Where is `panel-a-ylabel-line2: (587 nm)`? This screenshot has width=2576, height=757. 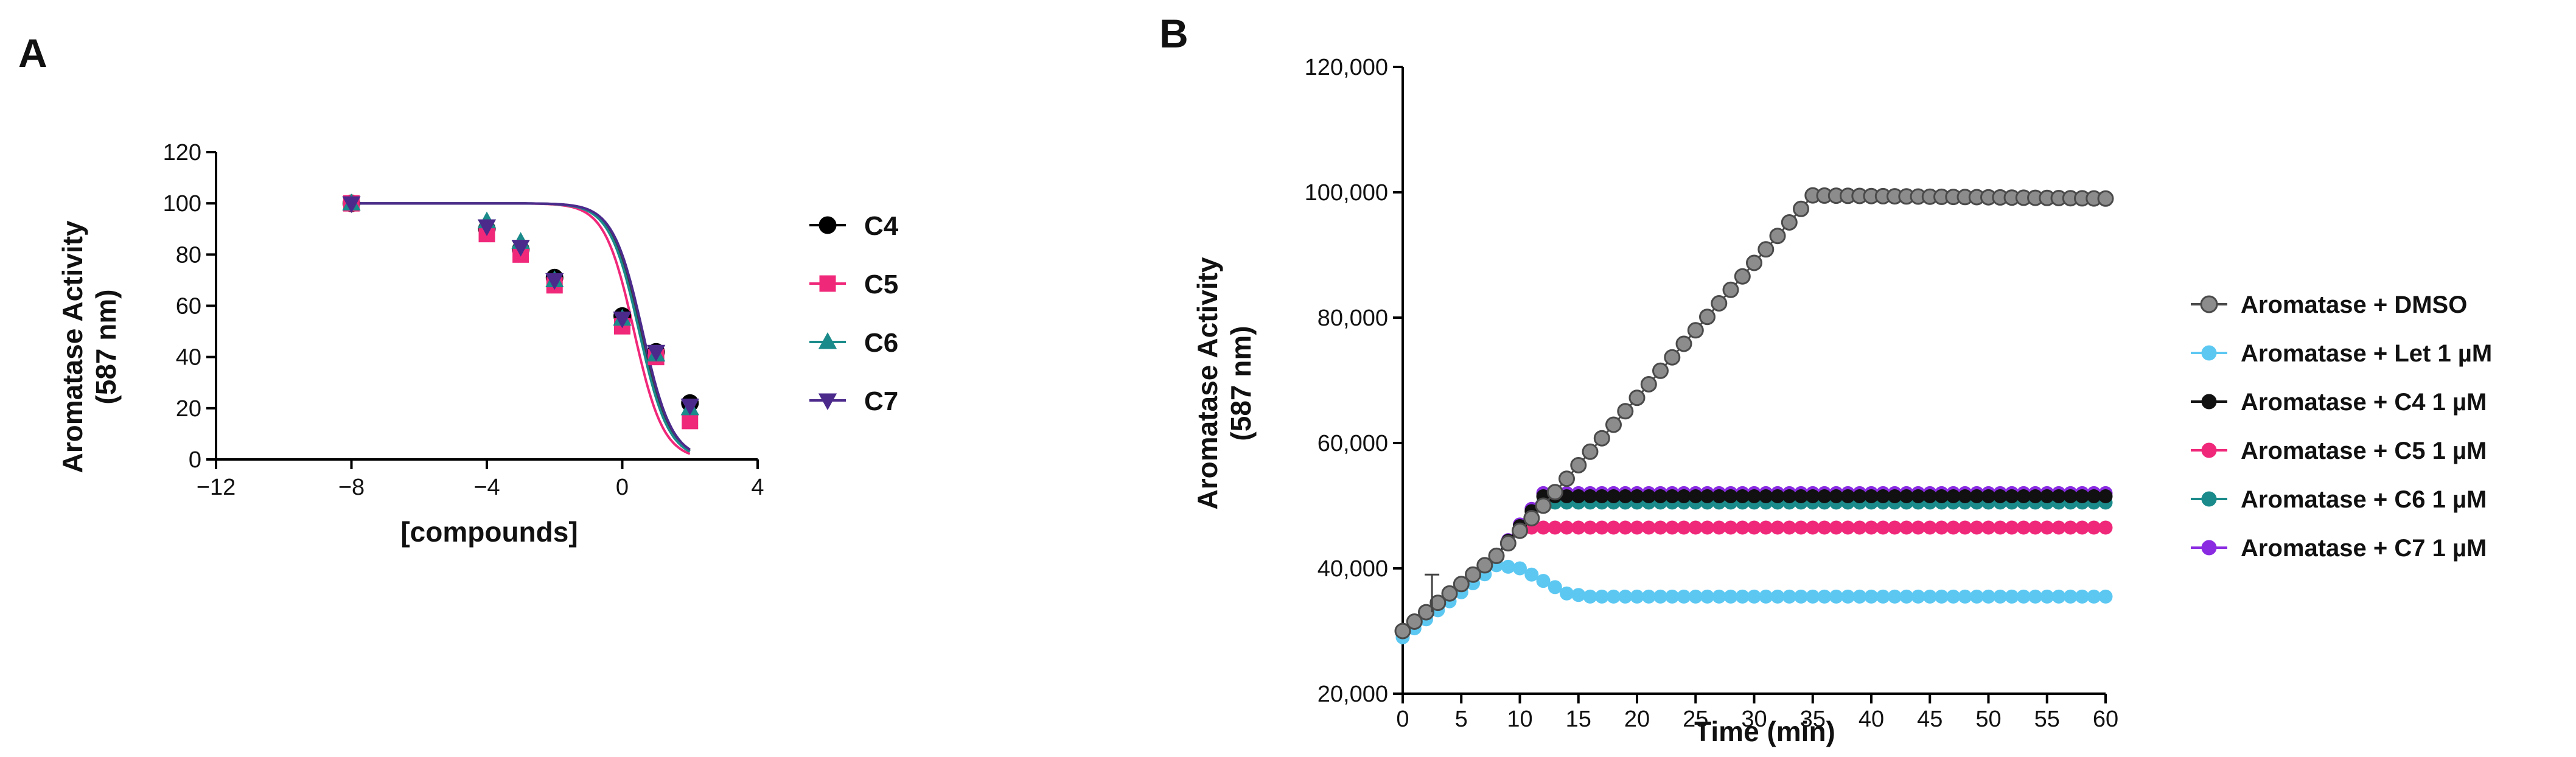
panel-a-ylabel-line2: (587 nm) is located at coordinates (106, 346).